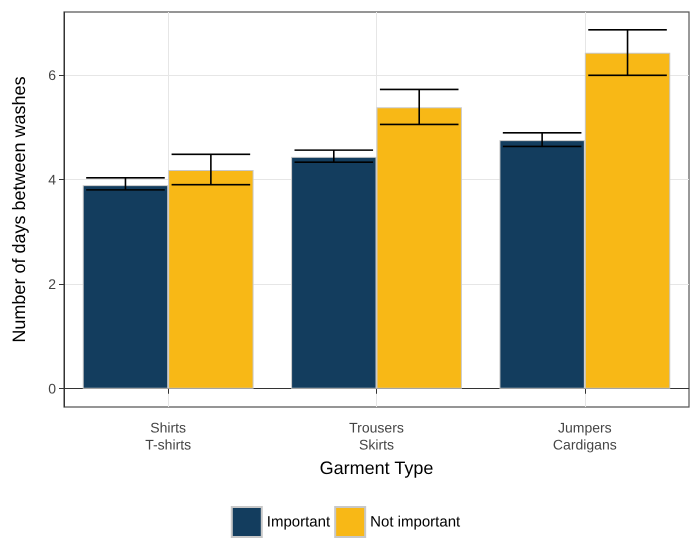 This screenshot has height=543, width=691. Describe the element at coordinates (52, 388) in the screenshot. I see `y-tick-label: 0` at that location.